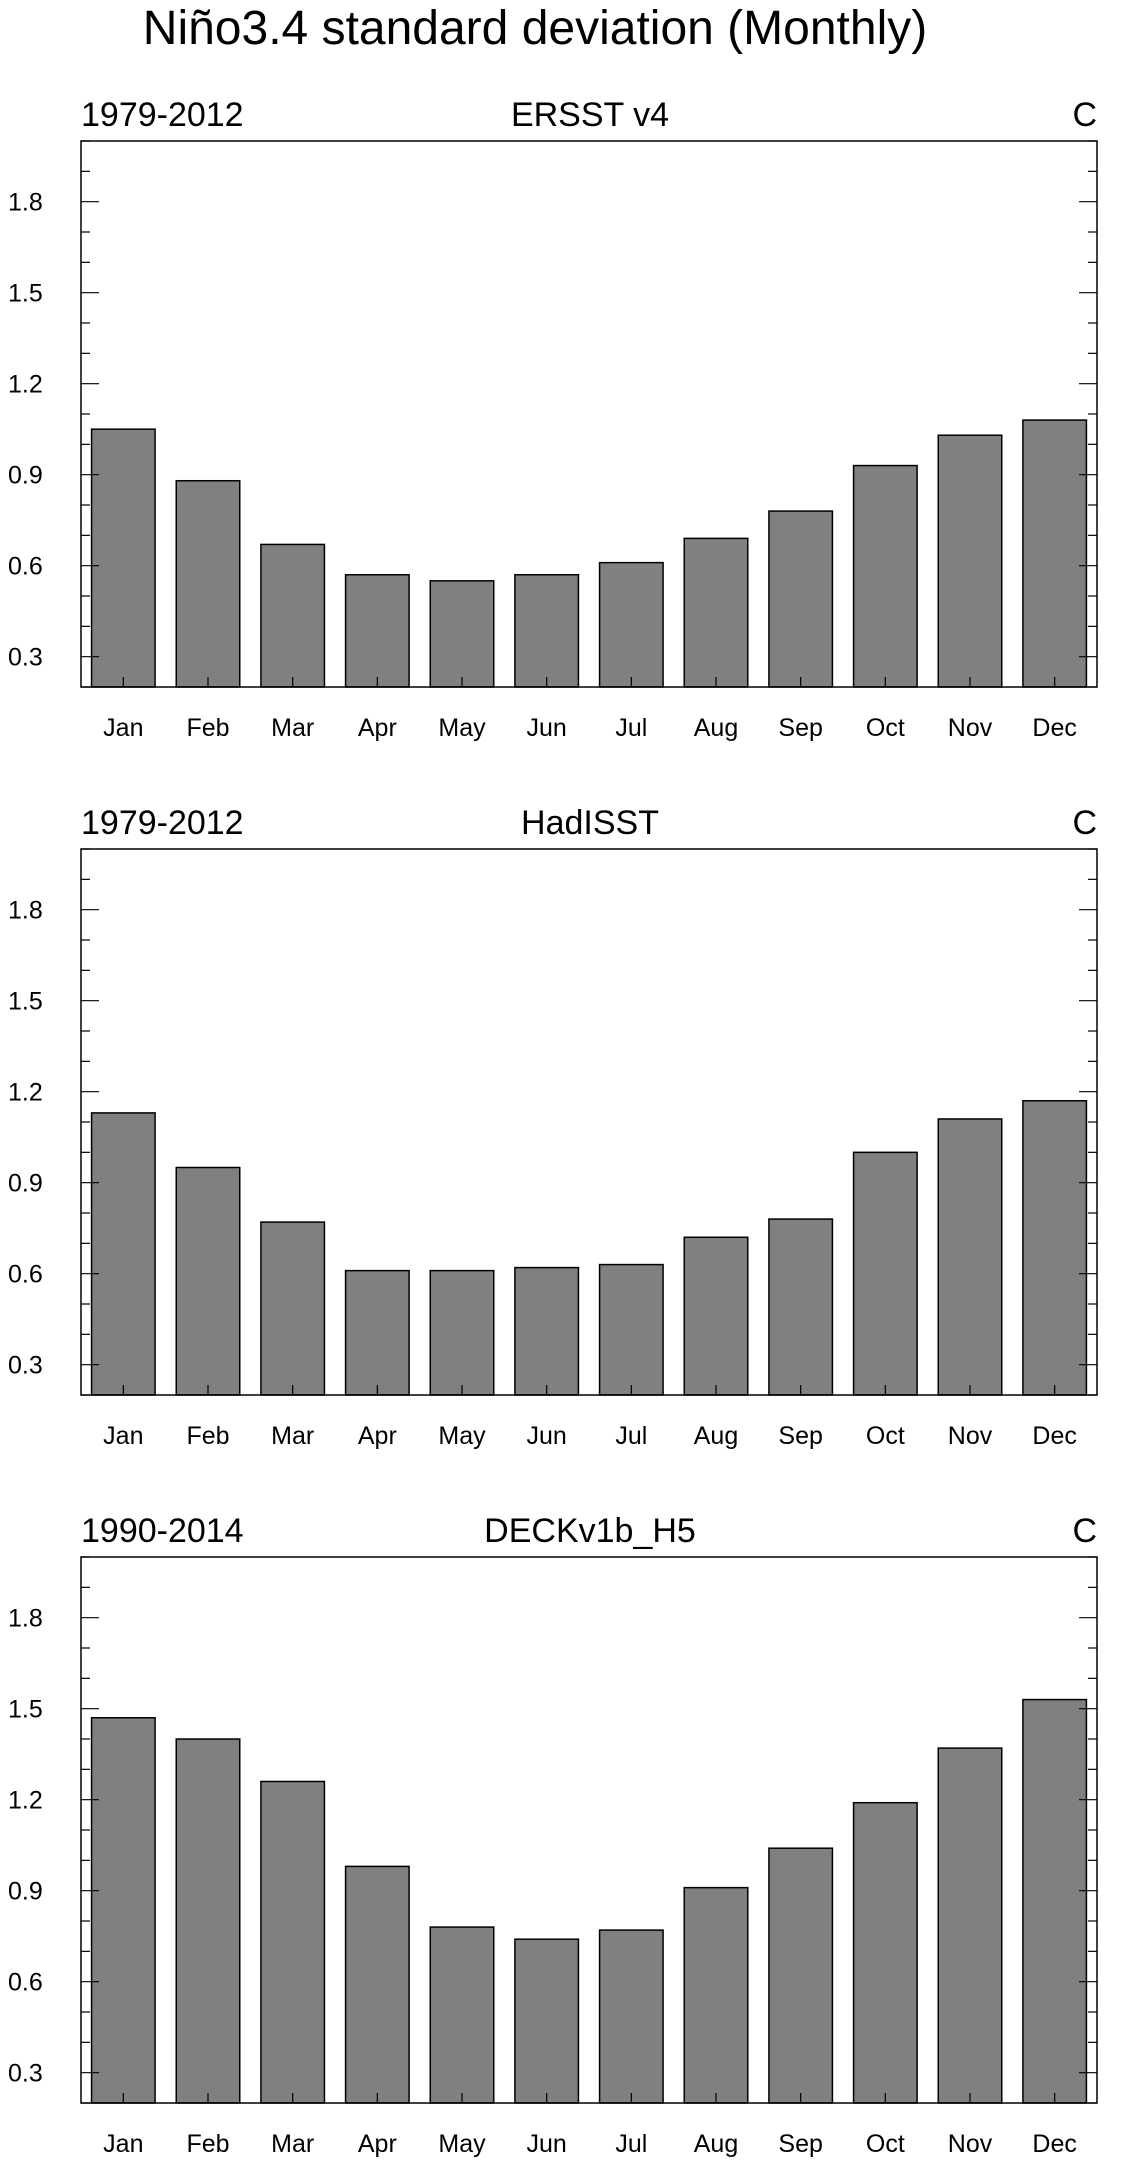  I want to click on figure-title: Niño3.4 standard deviation (Monthly), so click(535, 28).